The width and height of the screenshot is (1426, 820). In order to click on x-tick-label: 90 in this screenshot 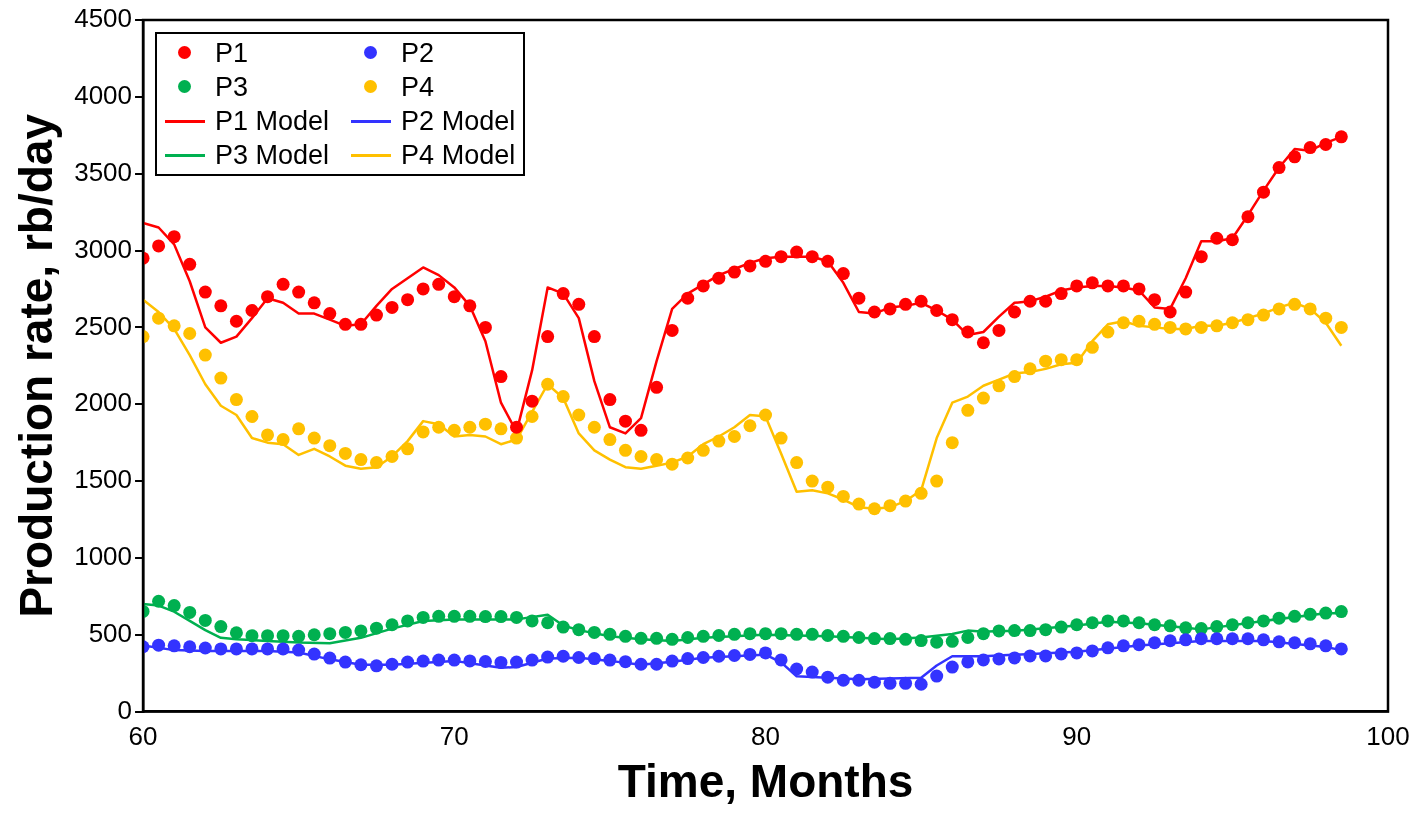, I will do `click(1077, 736)`.